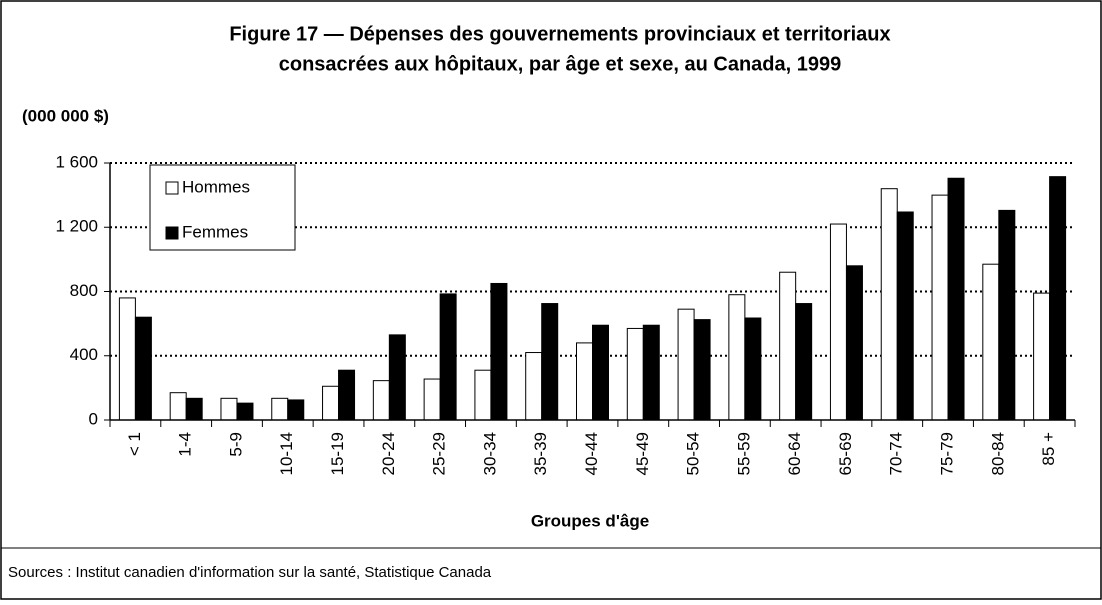 The width and height of the screenshot is (1102, 605). I want to click on y-tick-label: 0, so click(93, 418).